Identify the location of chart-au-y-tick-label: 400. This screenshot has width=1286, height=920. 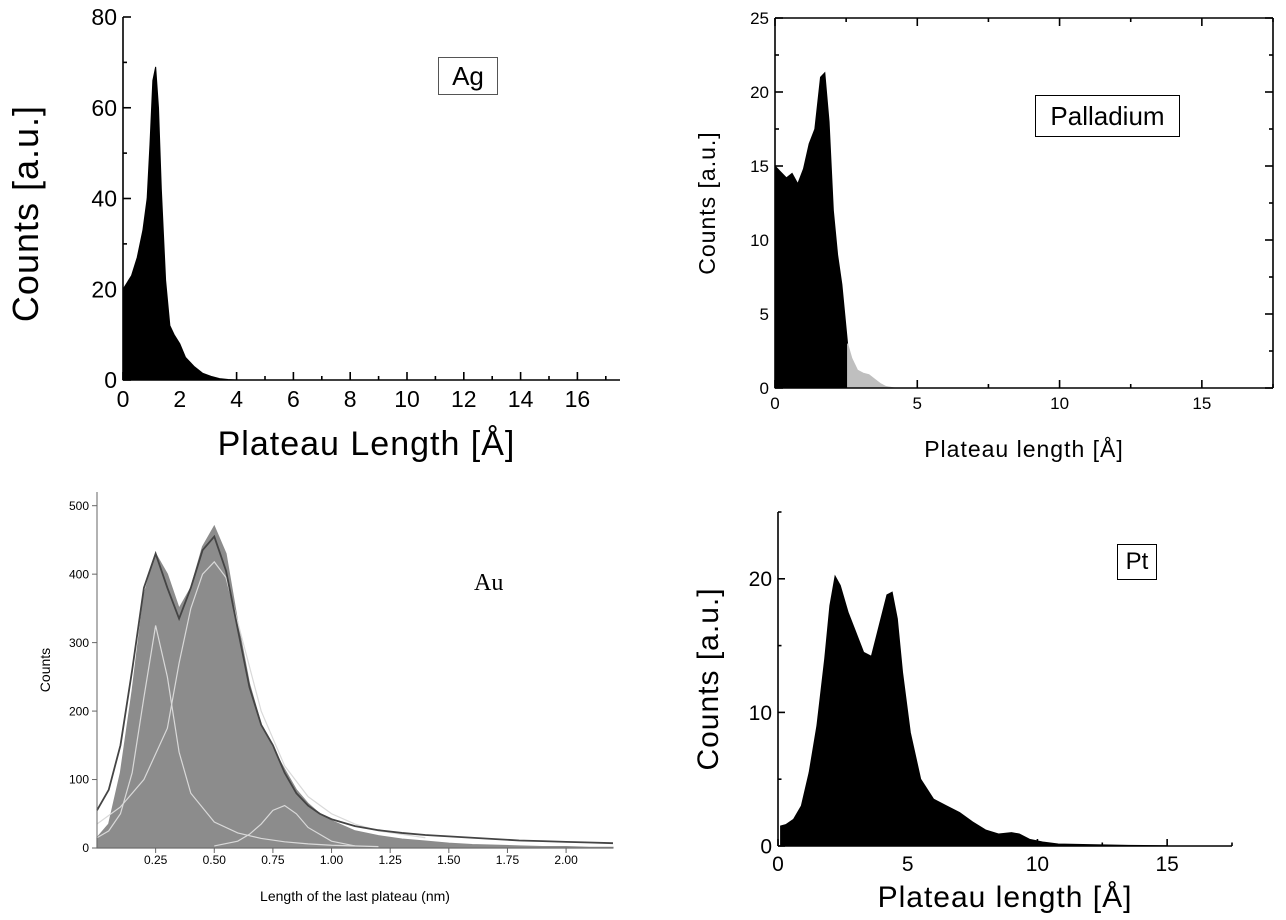
(79, 574).